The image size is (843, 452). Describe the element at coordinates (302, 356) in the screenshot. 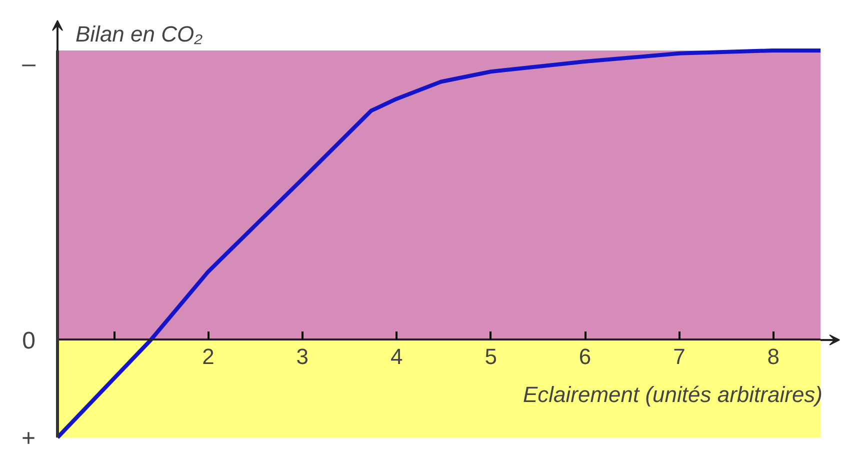

I see `x-tick-label: 3` at that location.